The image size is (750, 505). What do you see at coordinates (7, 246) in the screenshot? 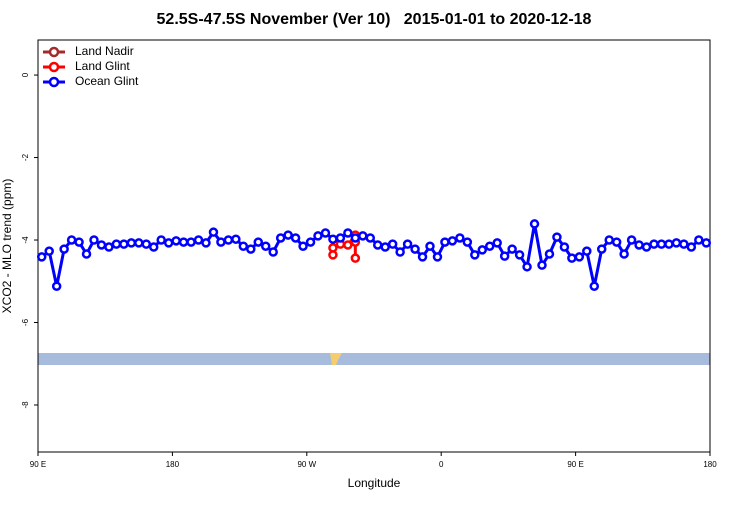
I see `y-axis-label: XCO2 - MLO trend (ppm)` at bounding box center [7, 246].